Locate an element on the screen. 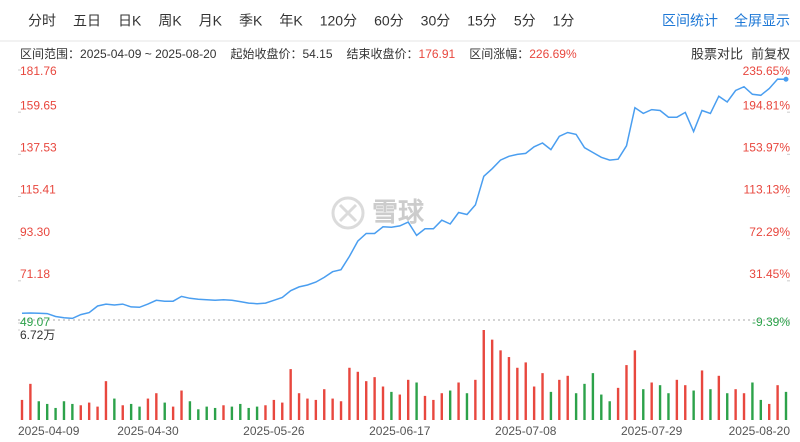 This screenshot has height=442, width=800. period-tab: 日K is located at coordinates (130, 21).